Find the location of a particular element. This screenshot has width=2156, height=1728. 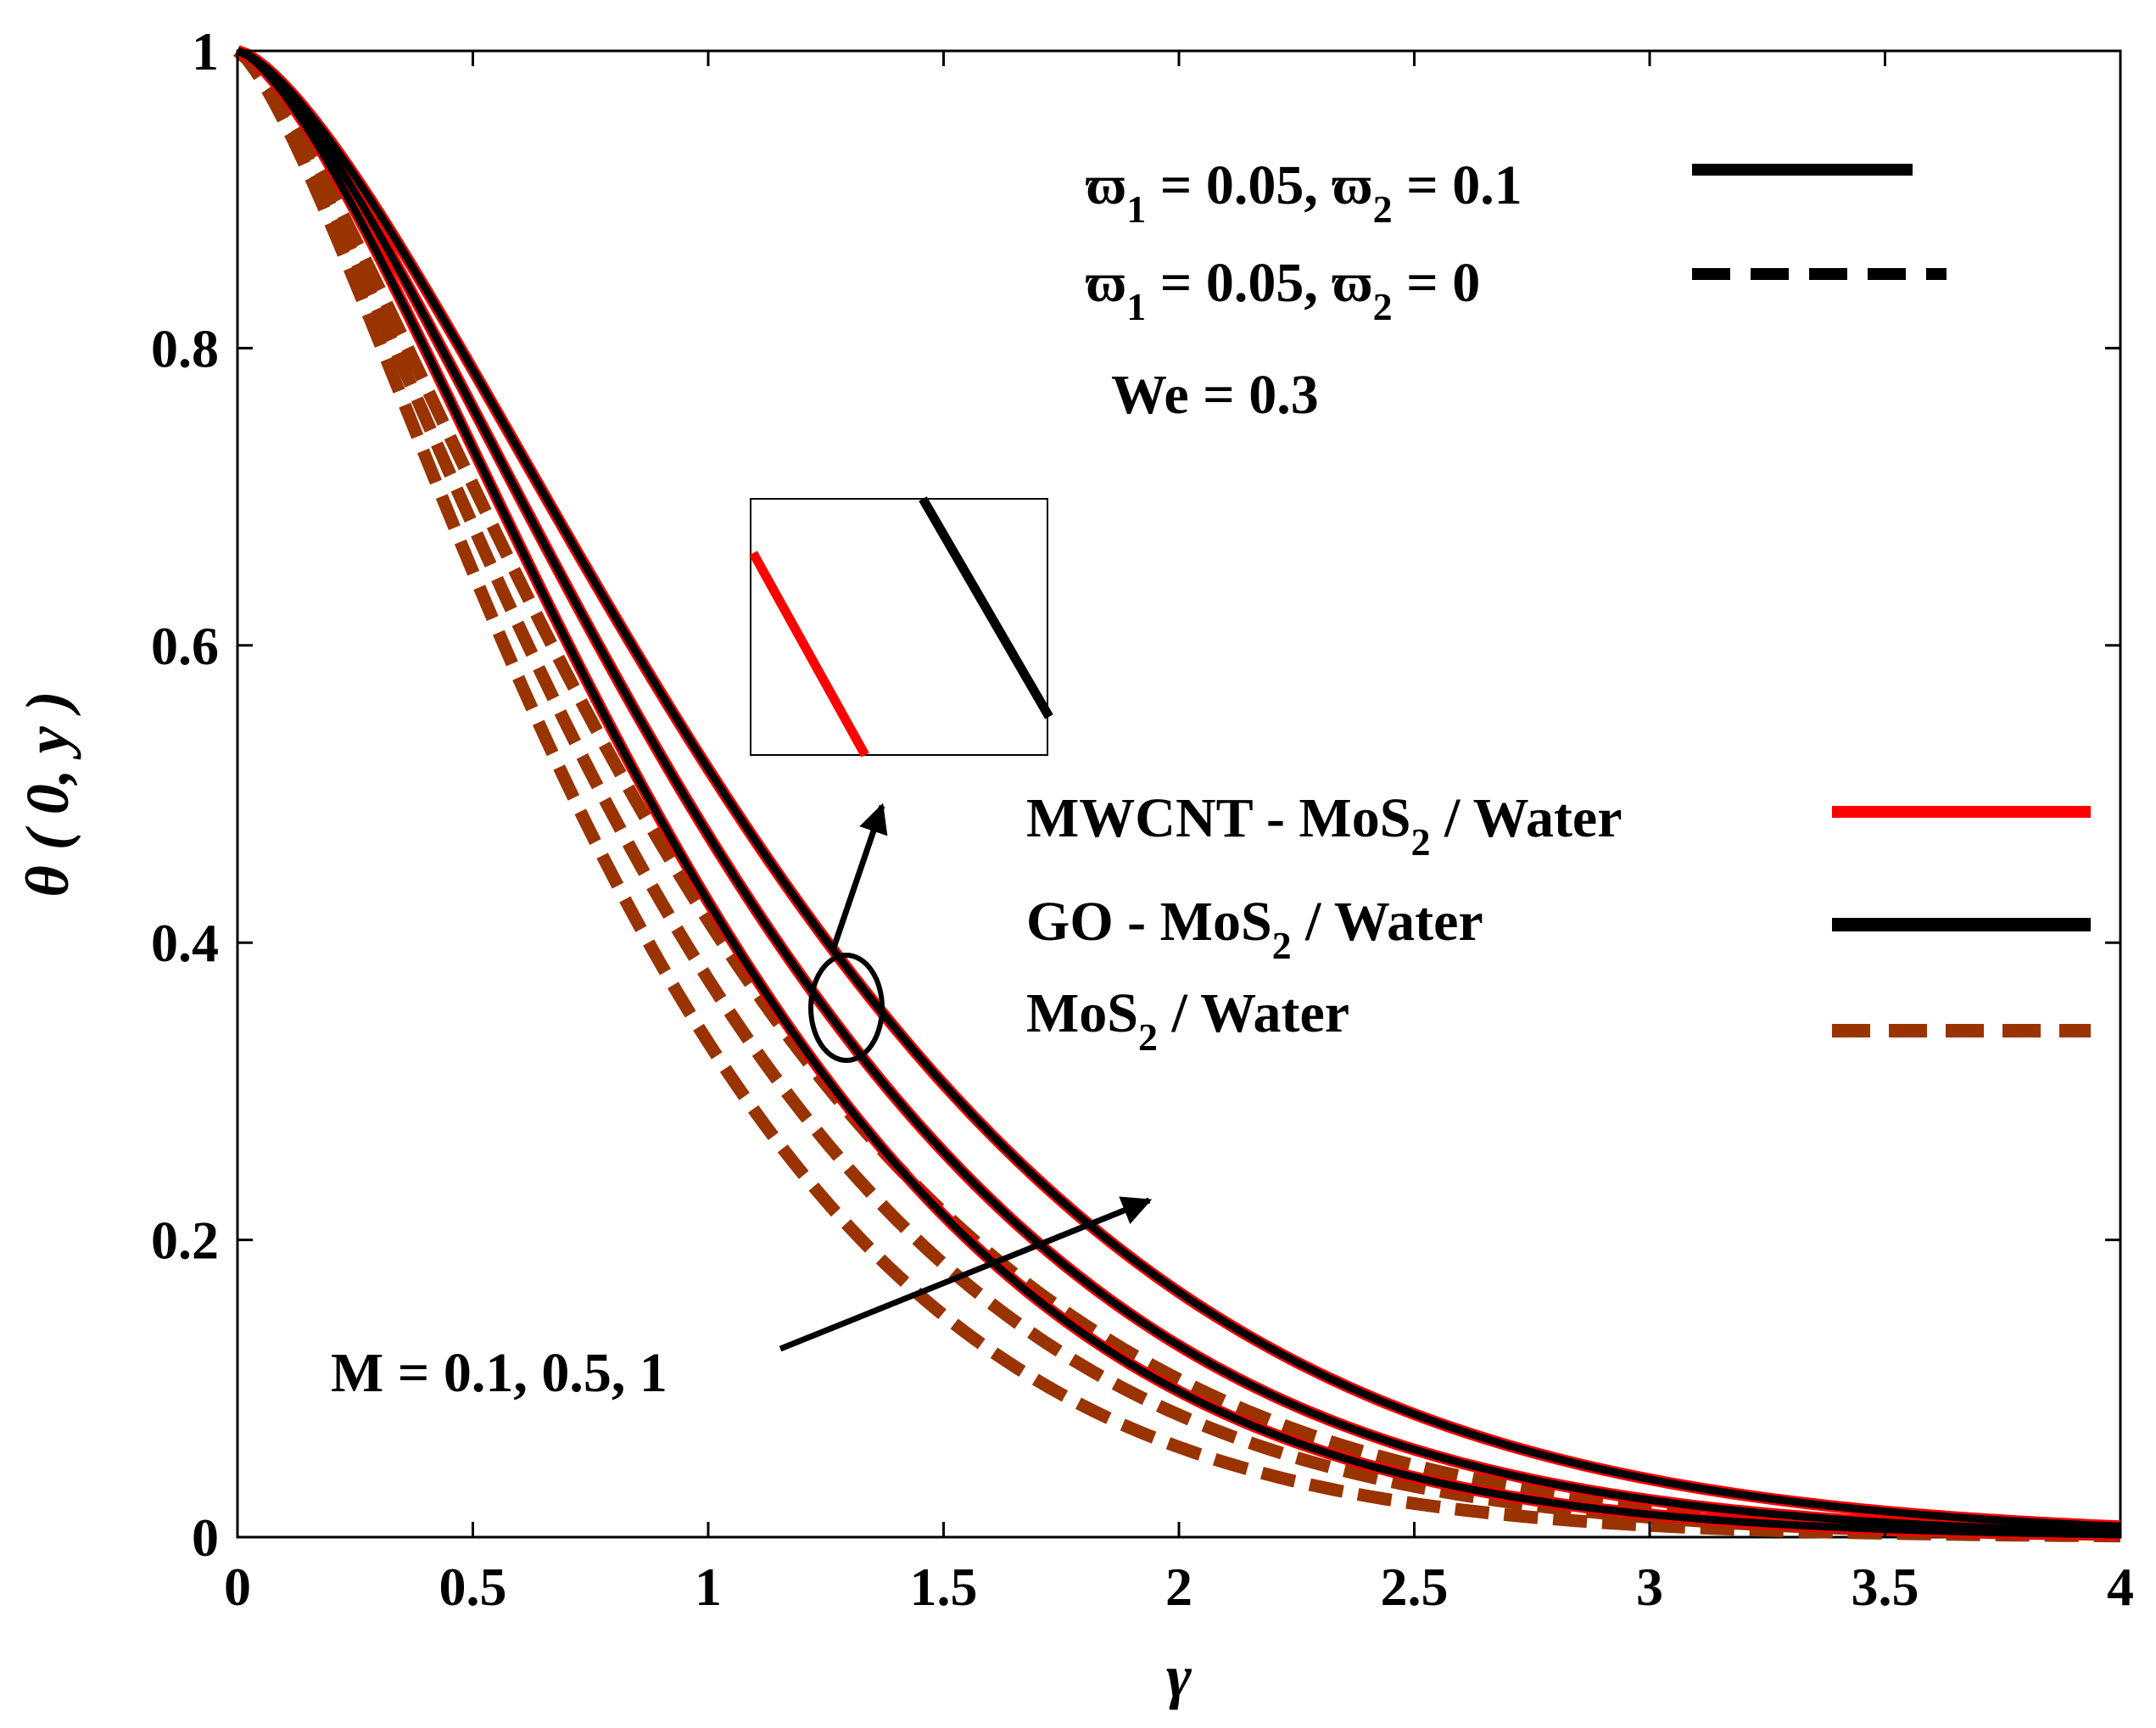

zoom-ellipse is located at coordinates (847, 1008).